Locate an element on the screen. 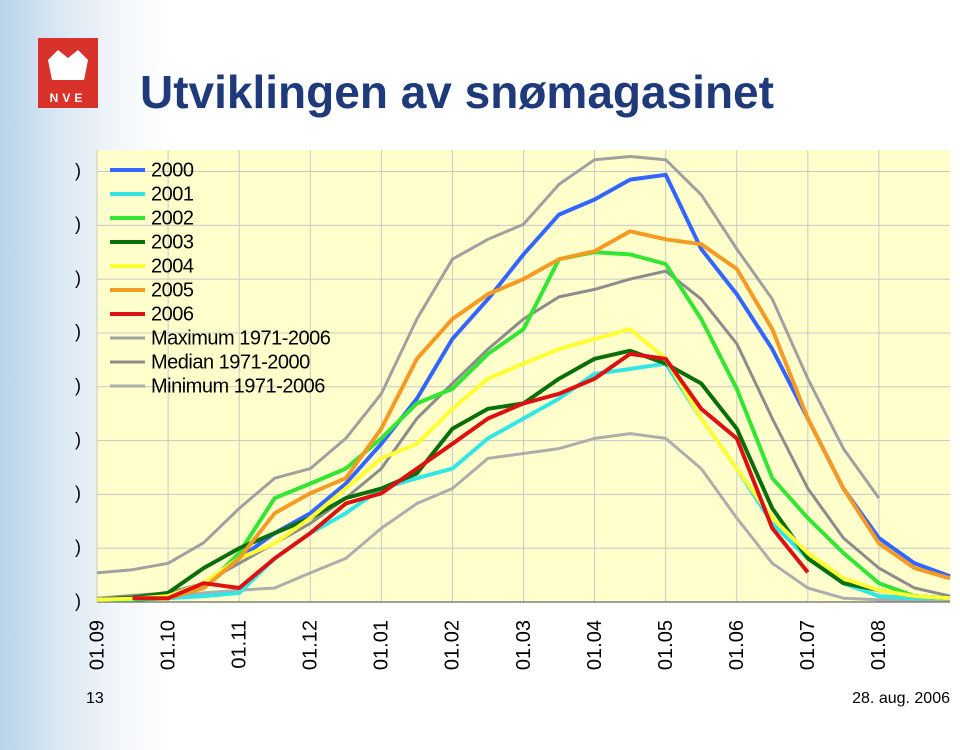 The image size is (960, 750). x-tick-label: 01.10 is located at coordinates (168, 645).